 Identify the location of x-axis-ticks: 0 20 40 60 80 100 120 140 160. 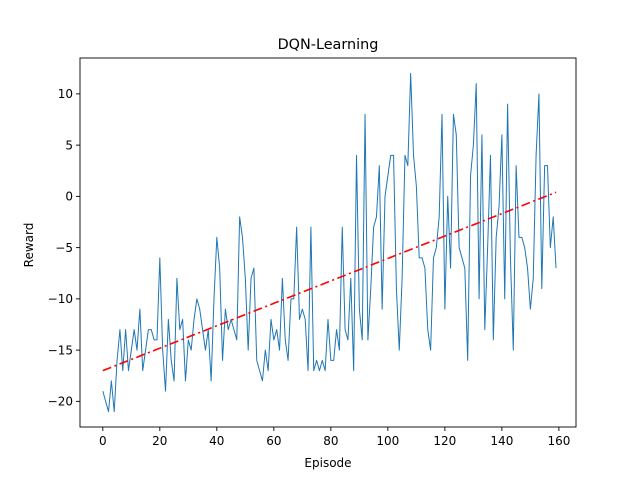
(334, 437).